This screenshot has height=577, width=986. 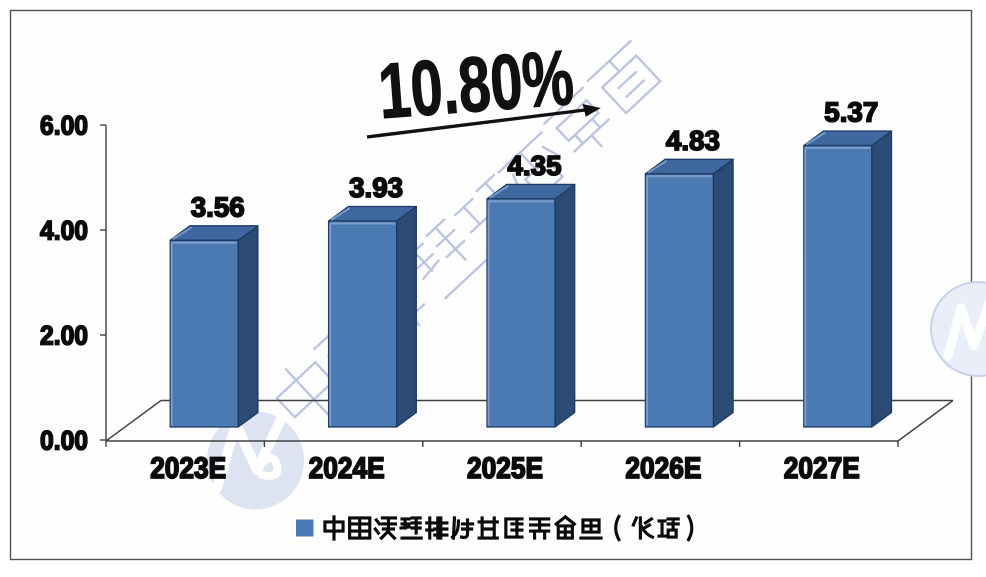 What do you see at coordinates (663, 468) in the screenshot?
I see `svg-text: 2026E` at bounding box center [663, 468].